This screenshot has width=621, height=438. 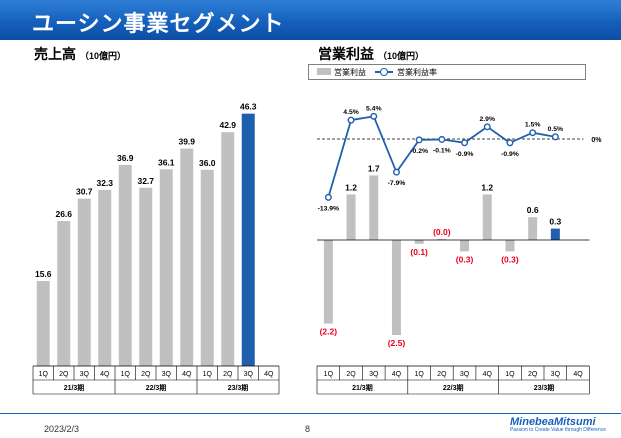 What do you see at coordinates (227, 125) in the screenshot?
I see `sales-value-label: 42.9` at bounding box center [227, 125].